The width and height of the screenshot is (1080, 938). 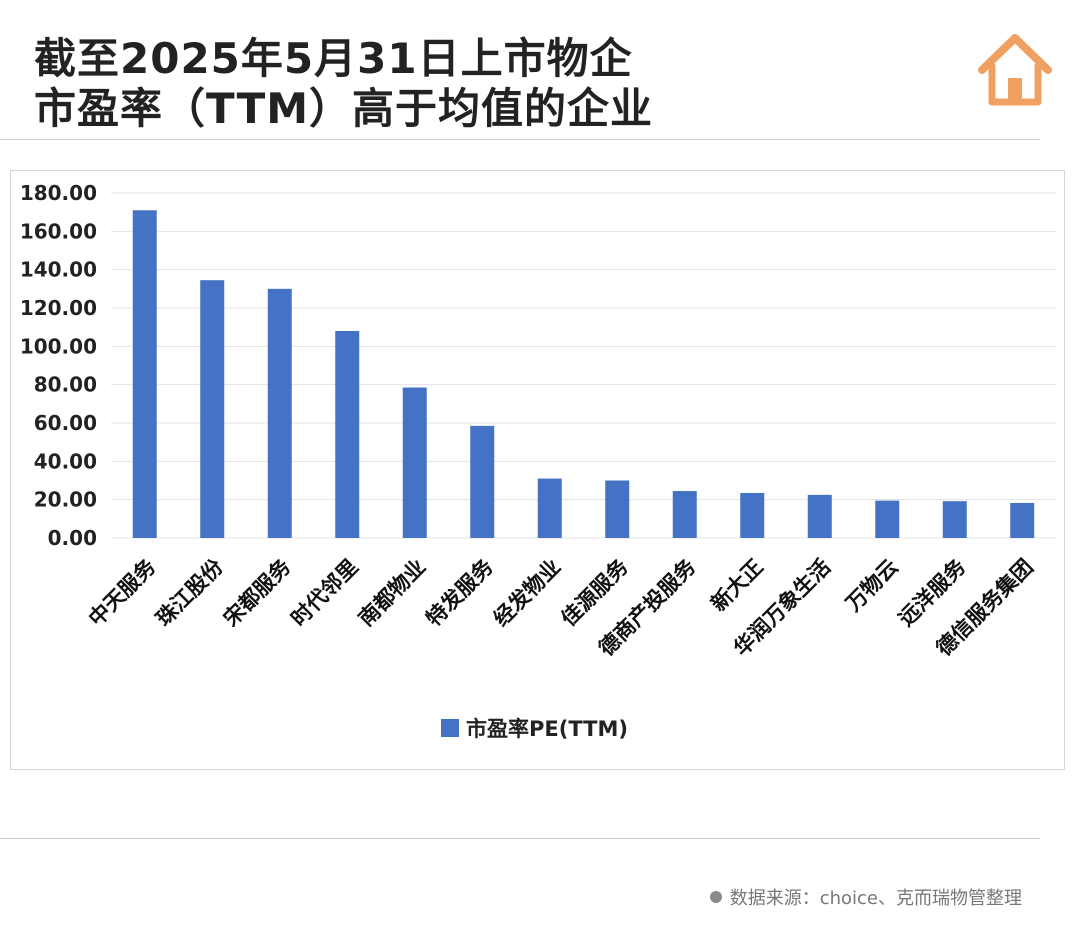 What do you see at coordinates (257, 592) in the screenshot?
I see `x-tick-label: 宋都服务` at bounding box center [257, 592].